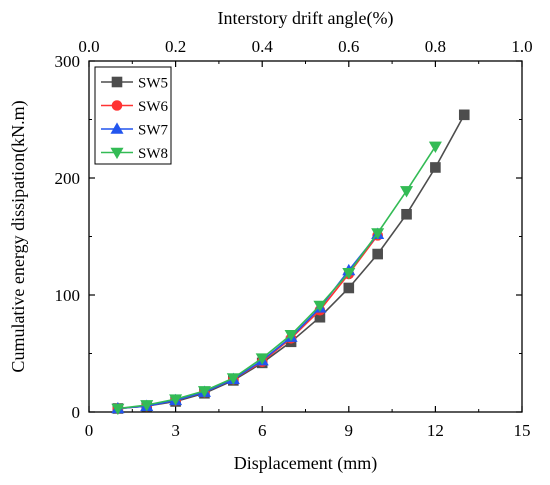  I want to click on legend-label-sw7: SW7, so click(153, 131).